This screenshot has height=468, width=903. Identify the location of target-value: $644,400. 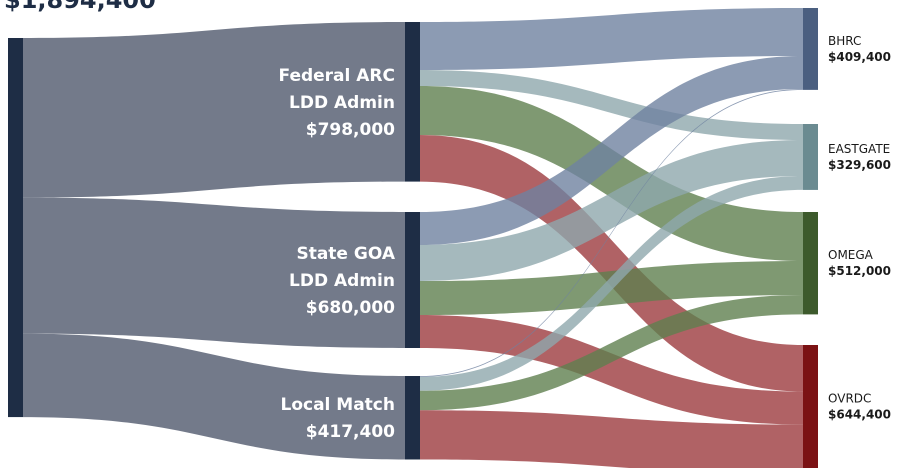
(859, 415).